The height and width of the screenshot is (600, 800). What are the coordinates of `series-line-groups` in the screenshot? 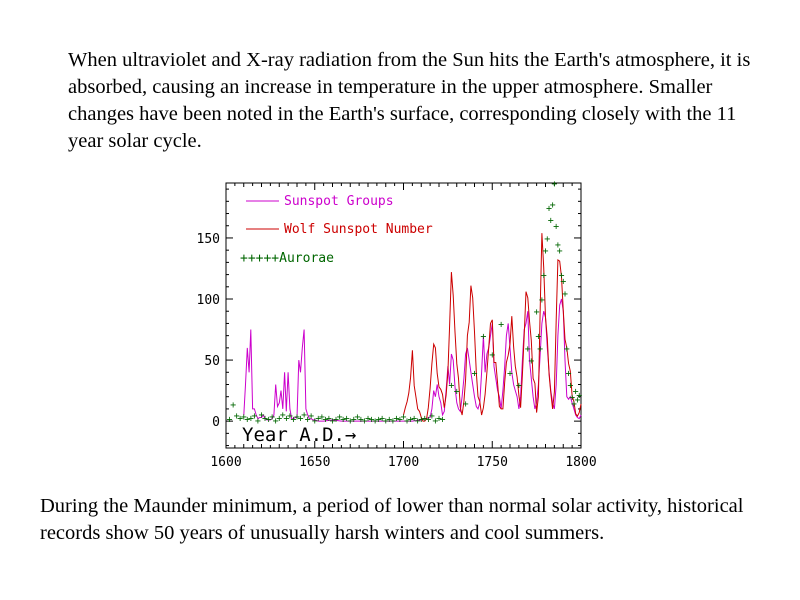 It's located at (412, 360).